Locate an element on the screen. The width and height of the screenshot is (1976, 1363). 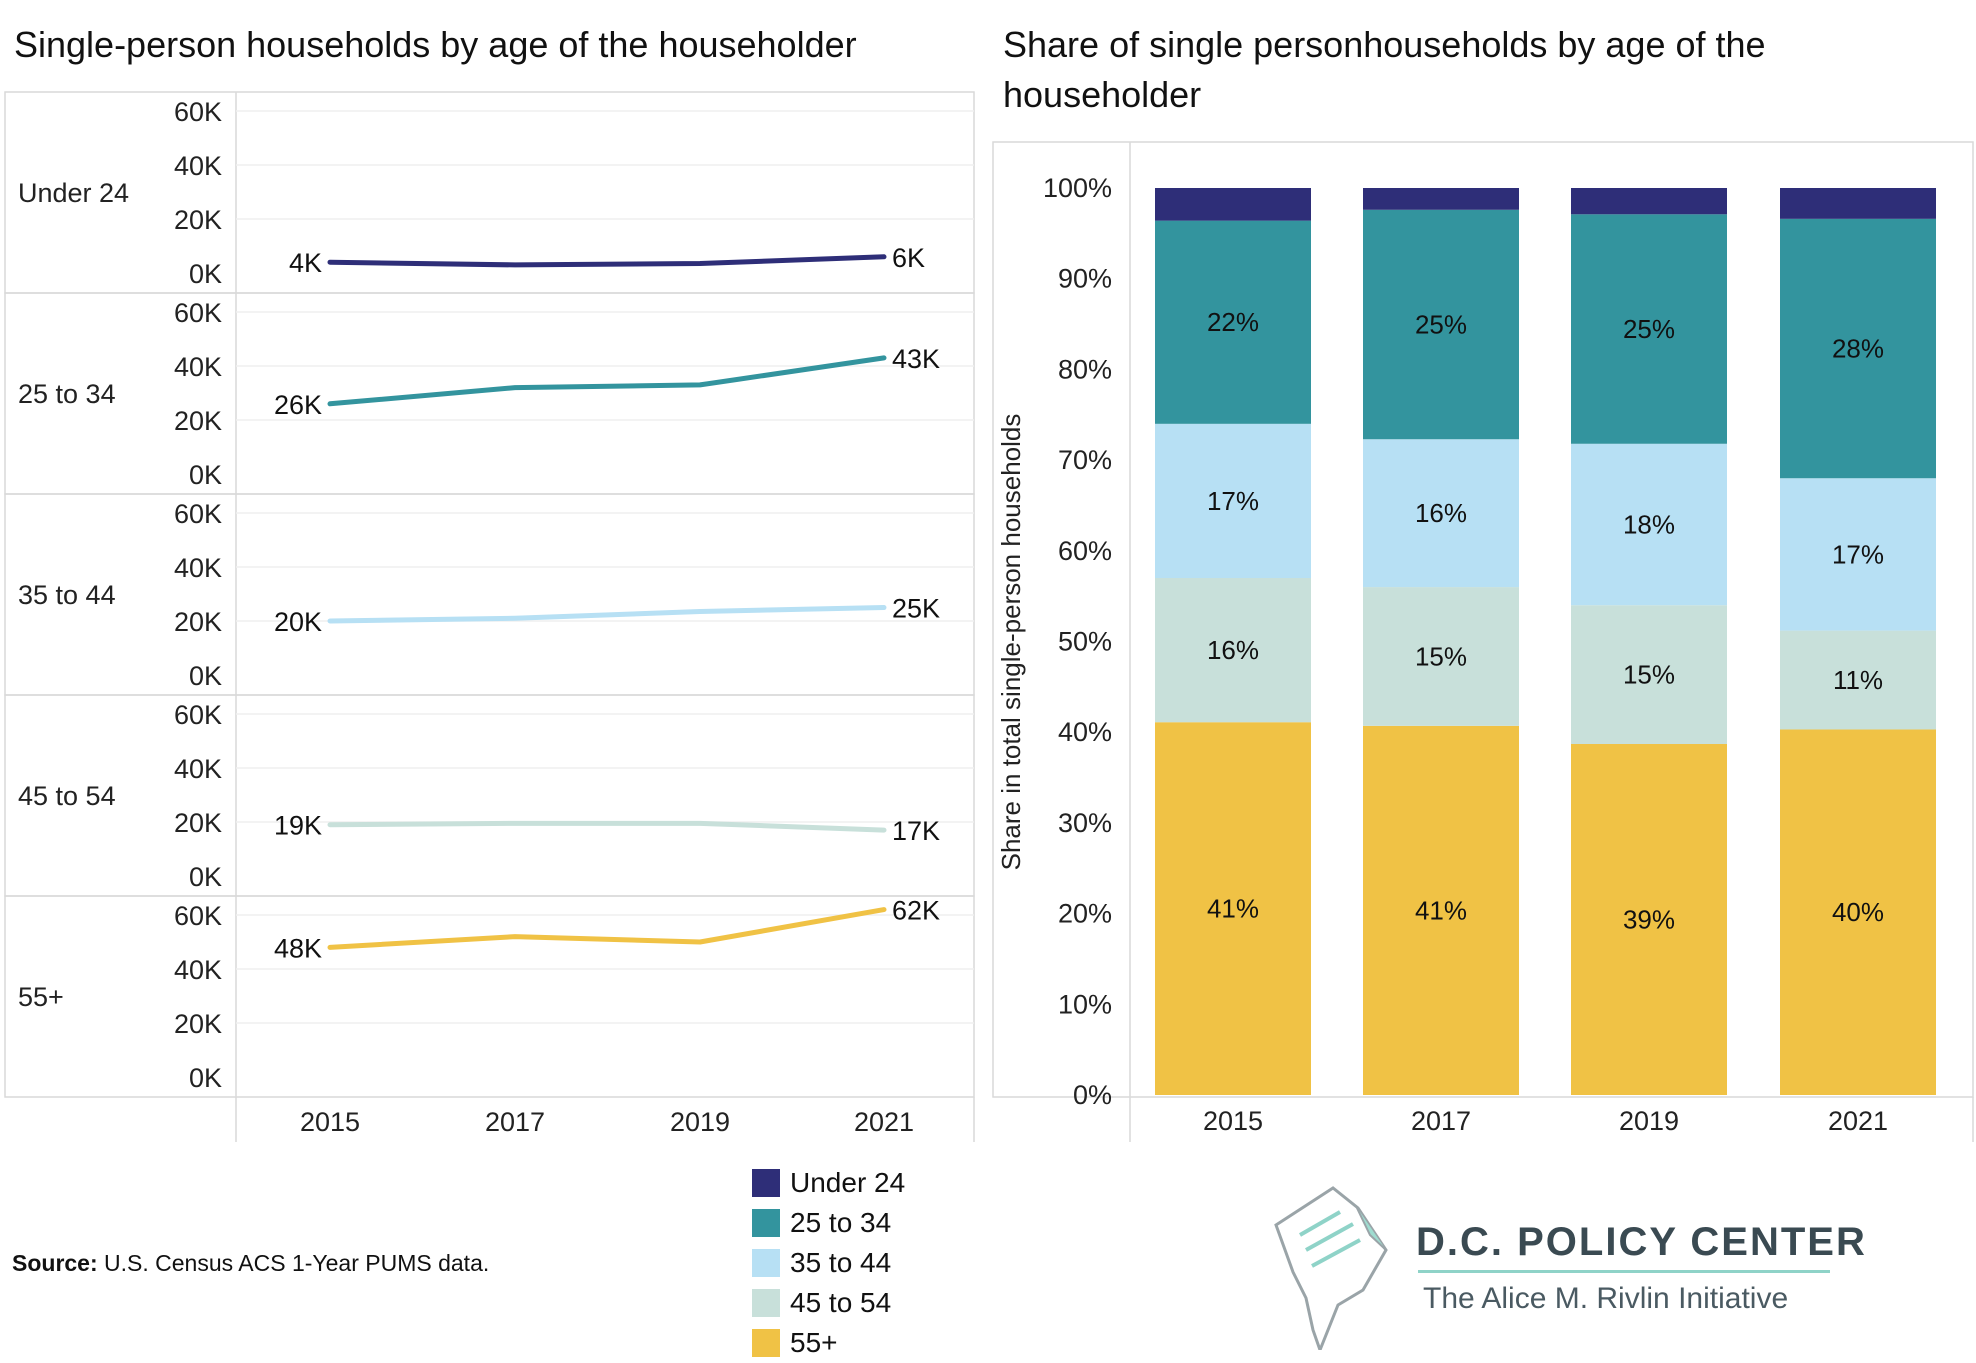
bar-data-label: 11% is located at coordinates (1858, 680).